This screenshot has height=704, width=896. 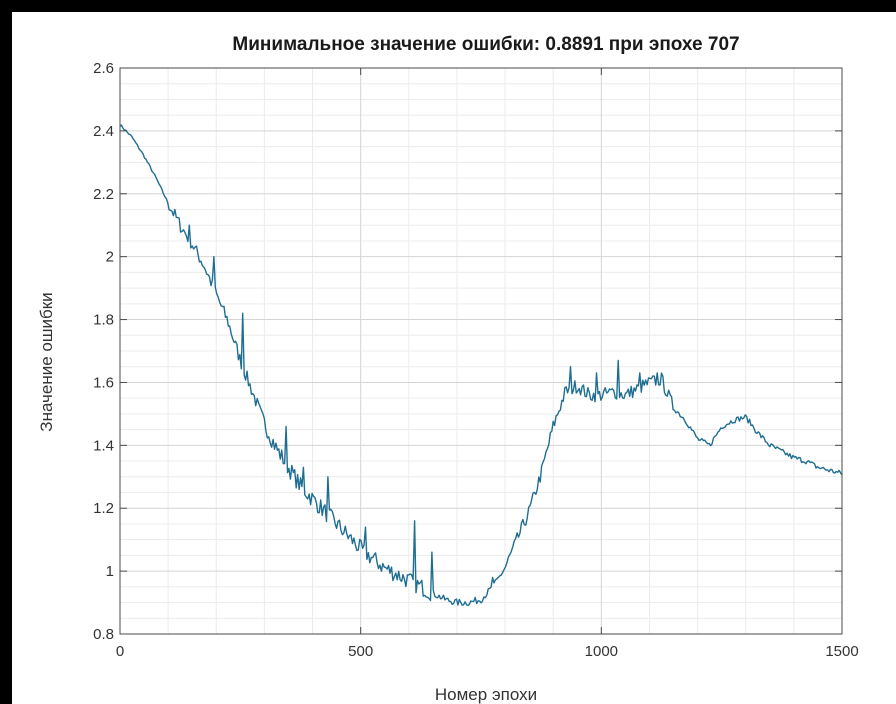 I want to click on y-tick-label: 0.8, so click(x=103, y=634).